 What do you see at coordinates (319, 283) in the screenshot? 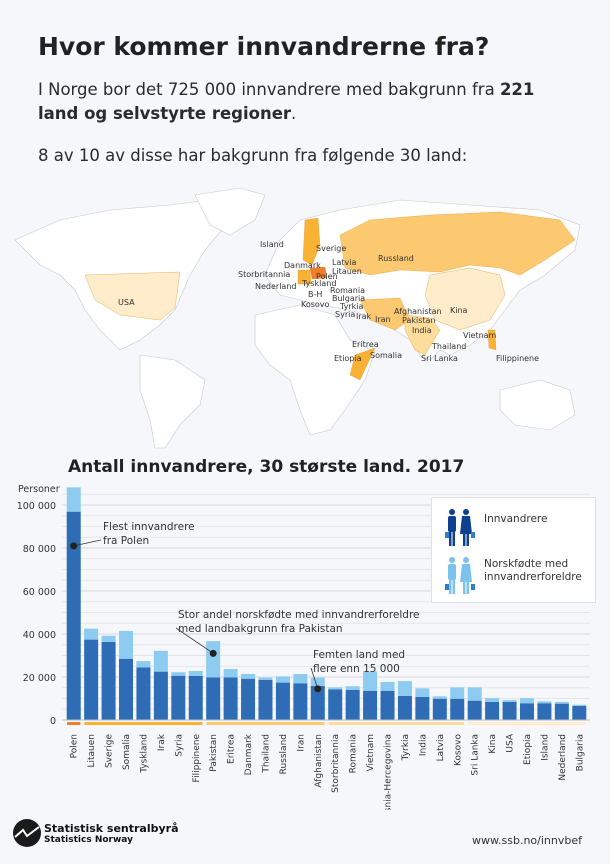
I see `map-label-tyskland: Tyskland` at bounding box center [319, 283].